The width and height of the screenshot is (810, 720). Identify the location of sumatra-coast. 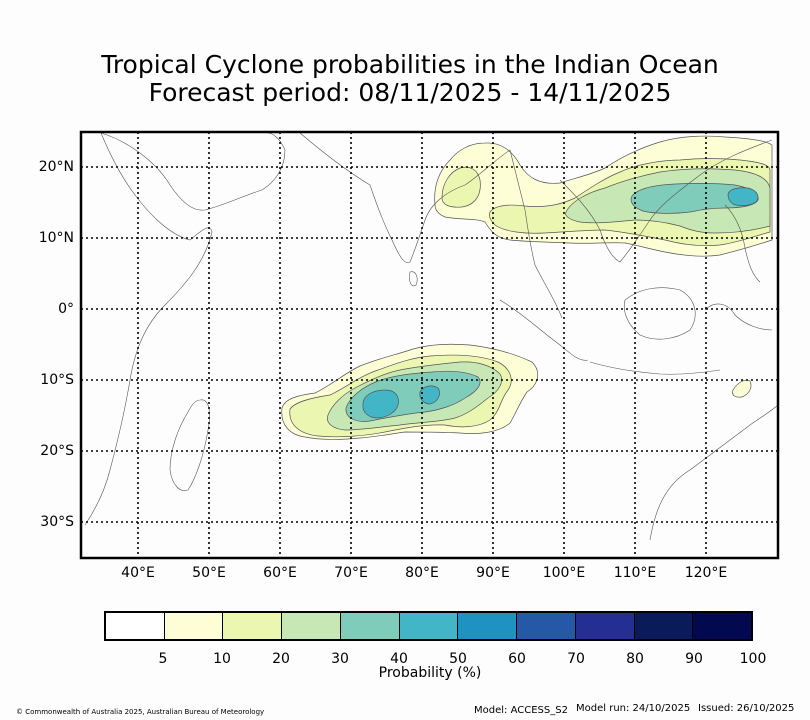
(544, 330).